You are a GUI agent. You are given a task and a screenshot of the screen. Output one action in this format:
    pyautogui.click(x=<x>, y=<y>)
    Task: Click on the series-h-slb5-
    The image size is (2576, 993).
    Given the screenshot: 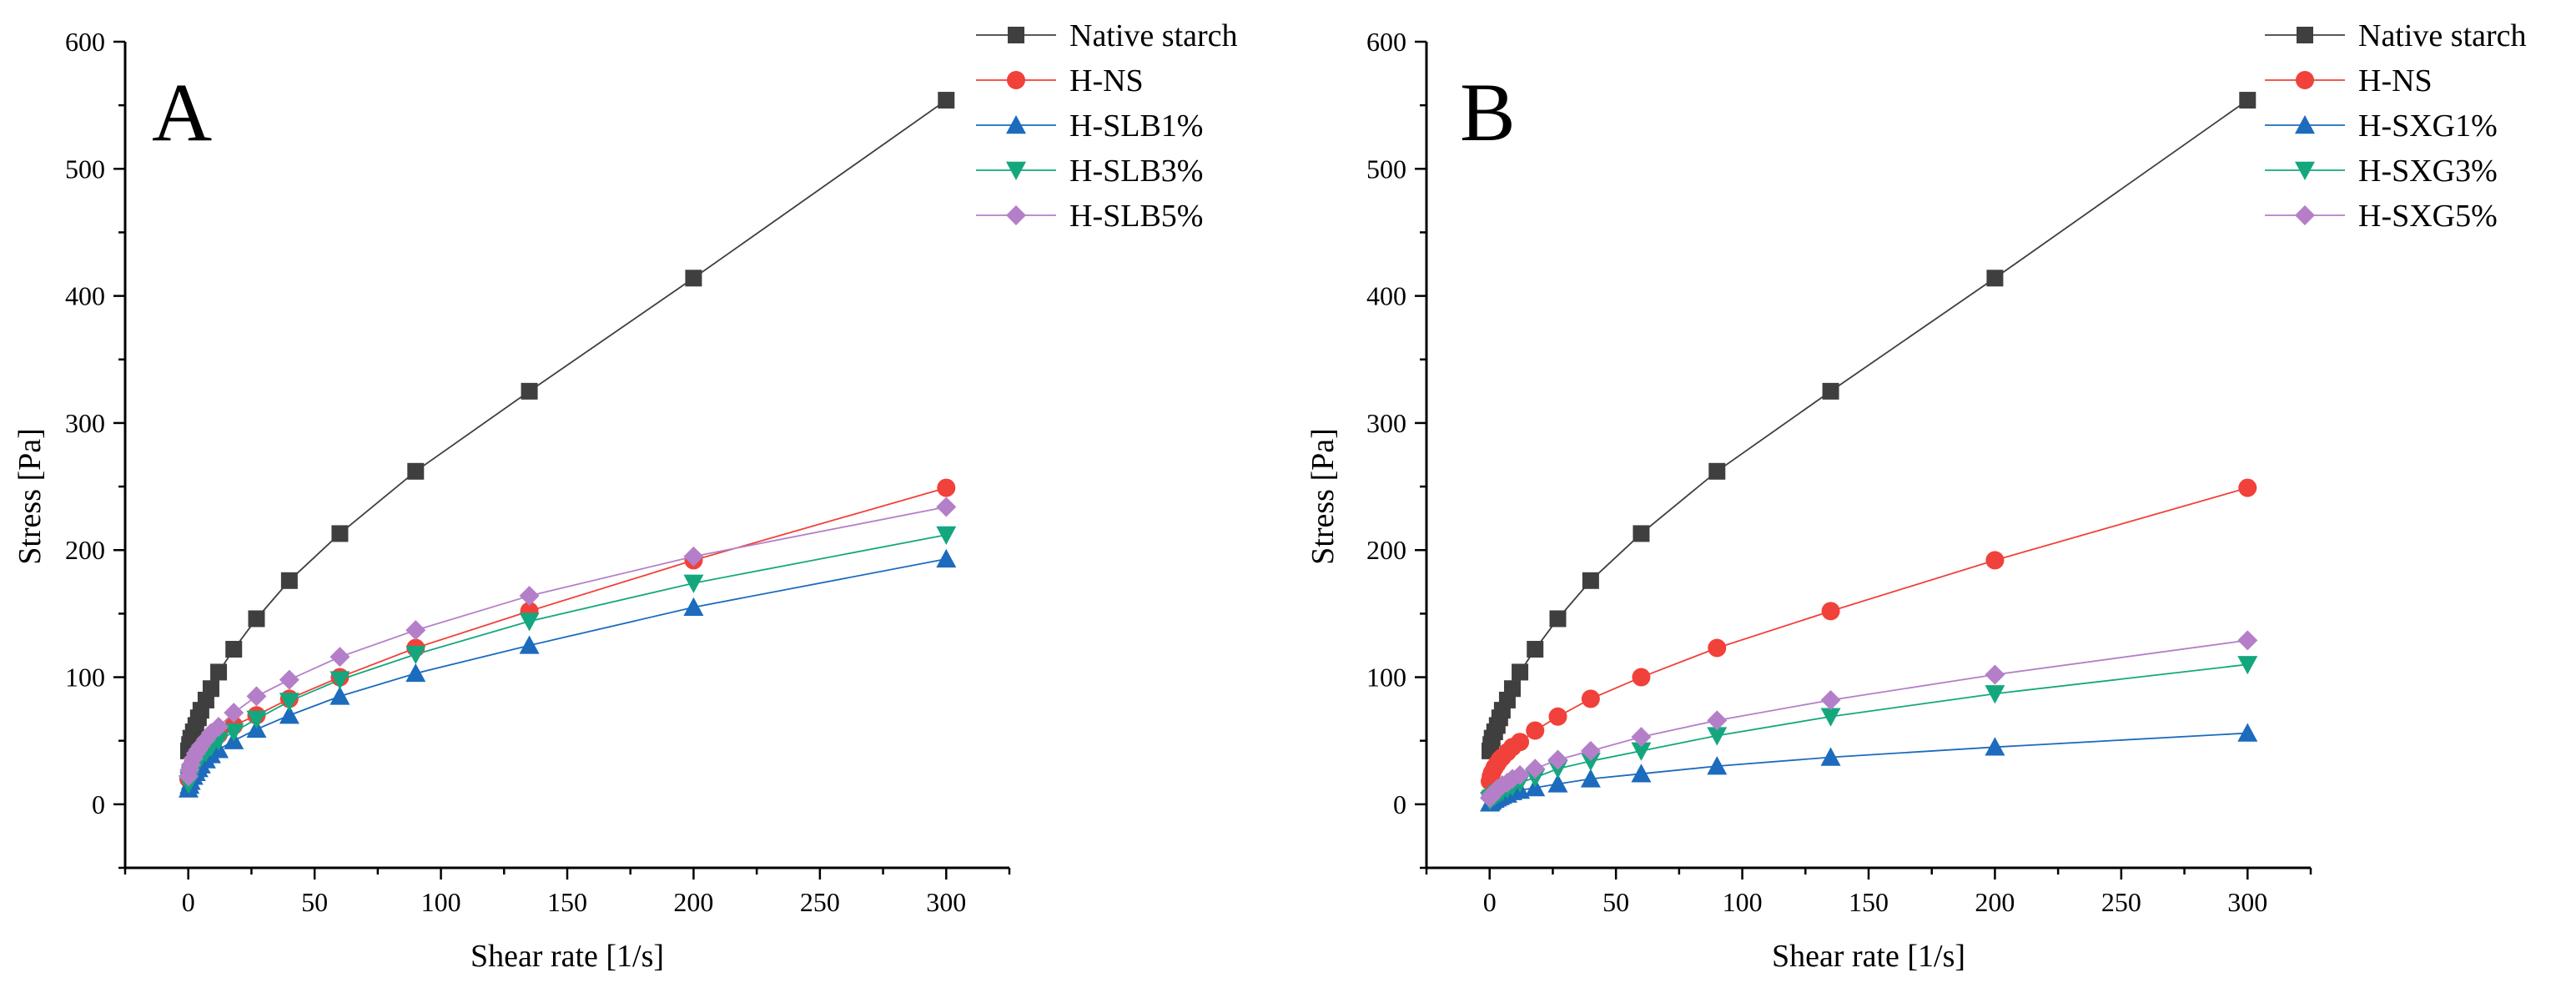 What is the action you would take?
    pyautogui.click(x=568, y=642)
    